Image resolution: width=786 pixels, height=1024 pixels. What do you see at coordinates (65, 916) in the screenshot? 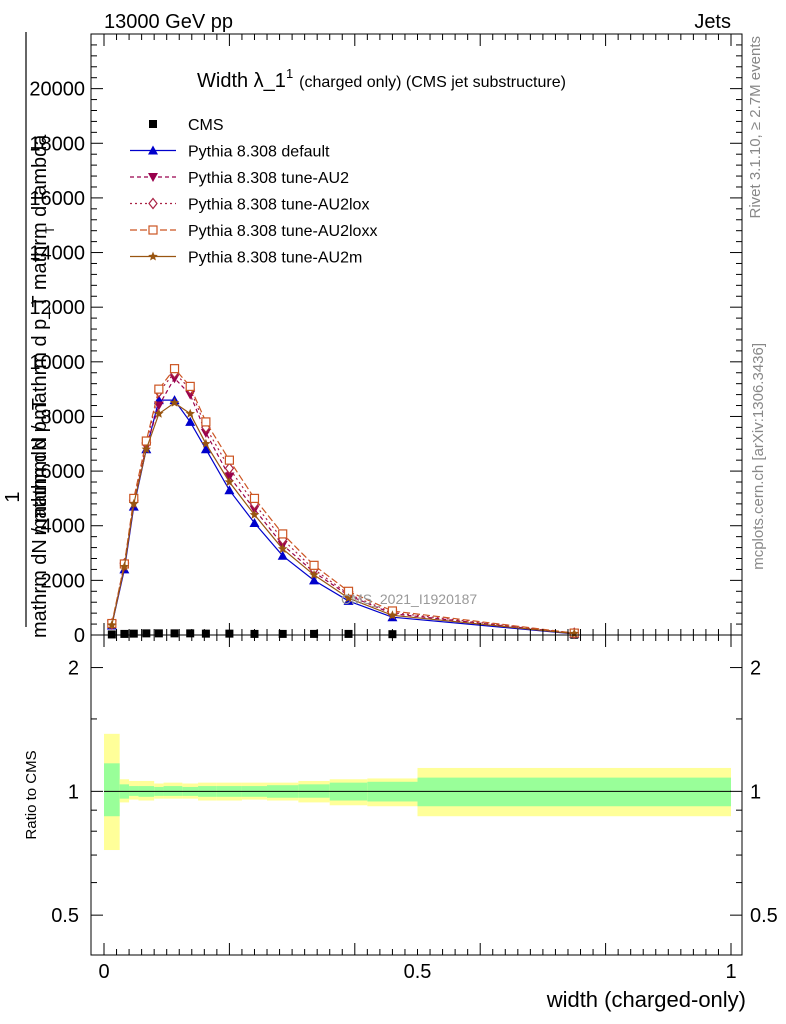
I see `ratio-y-tick-label: 0.5` at bounding box center [65, 916].